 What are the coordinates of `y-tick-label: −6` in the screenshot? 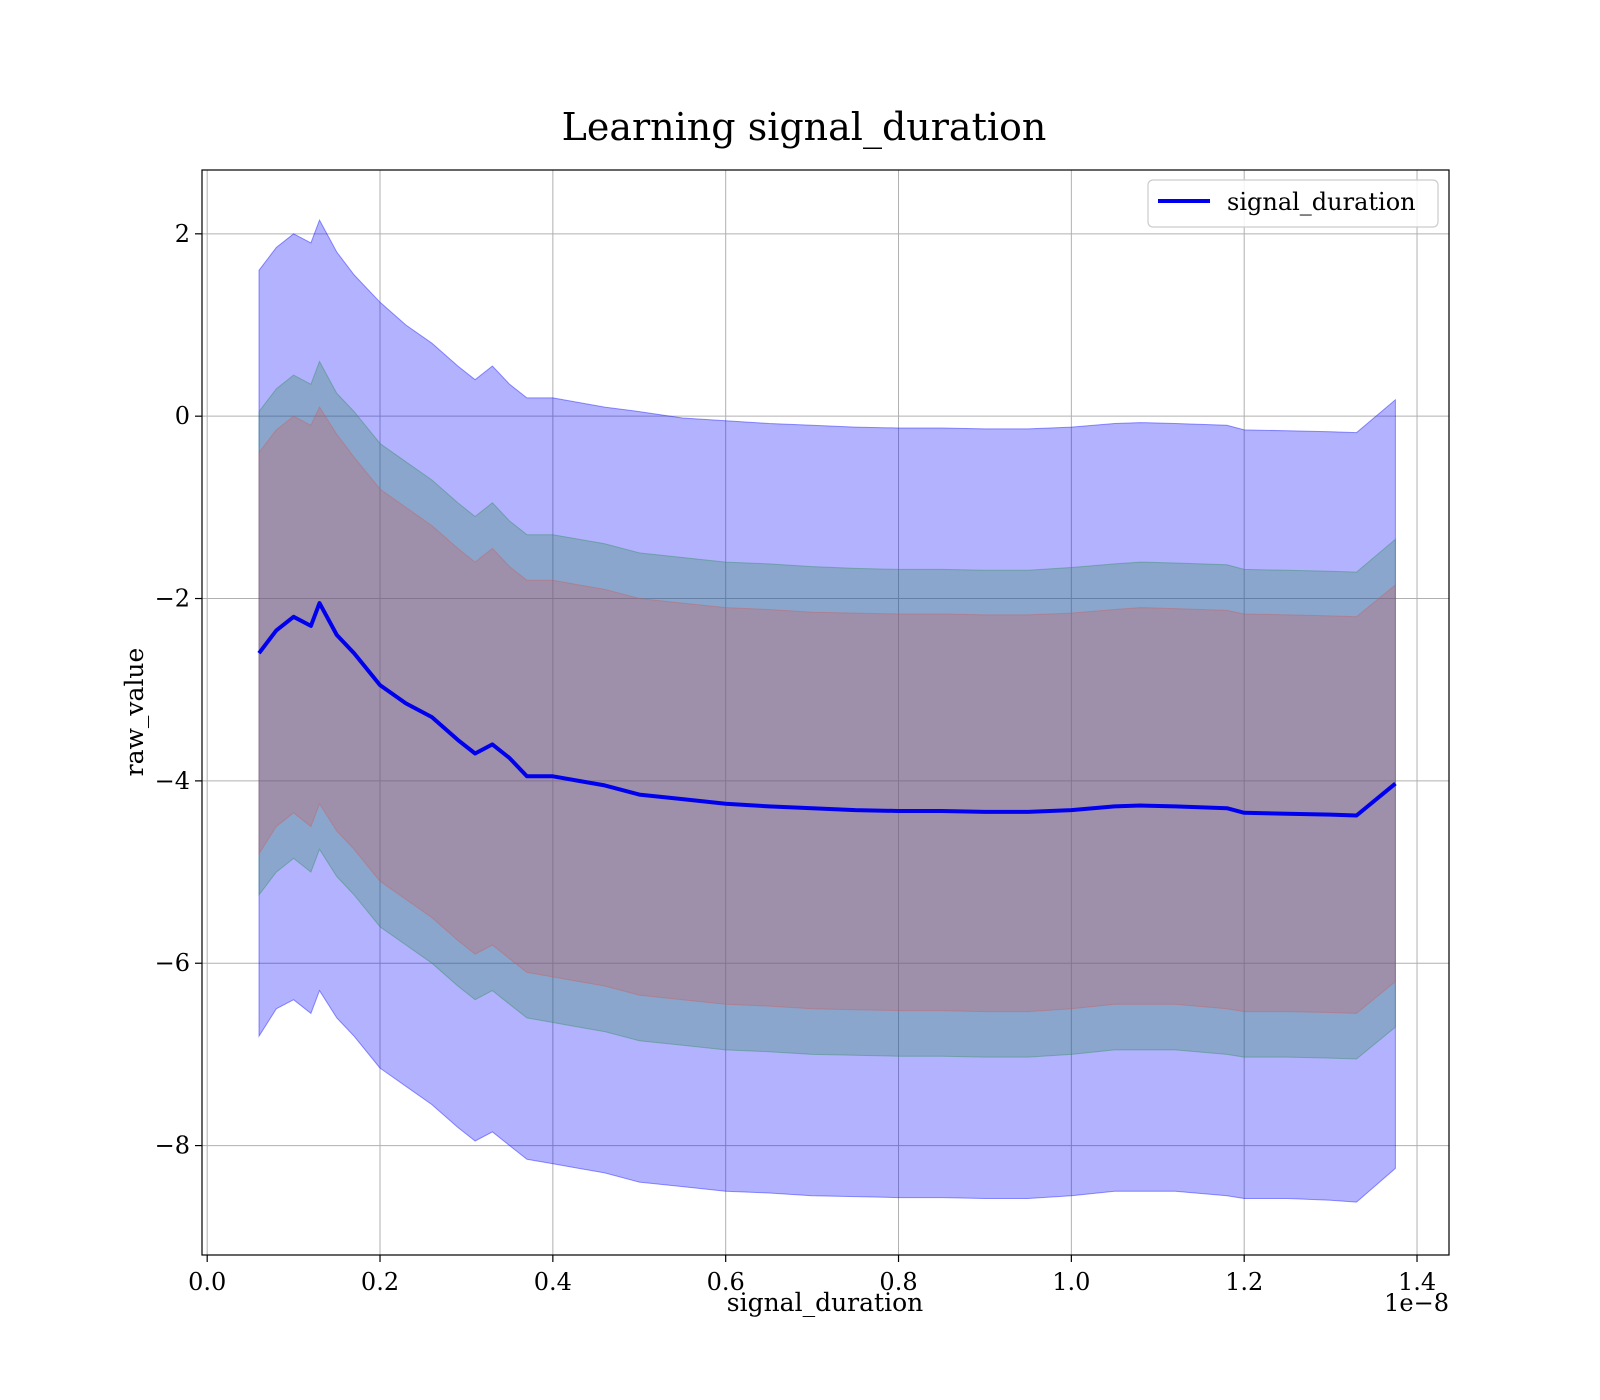 It's located at (172, 963).